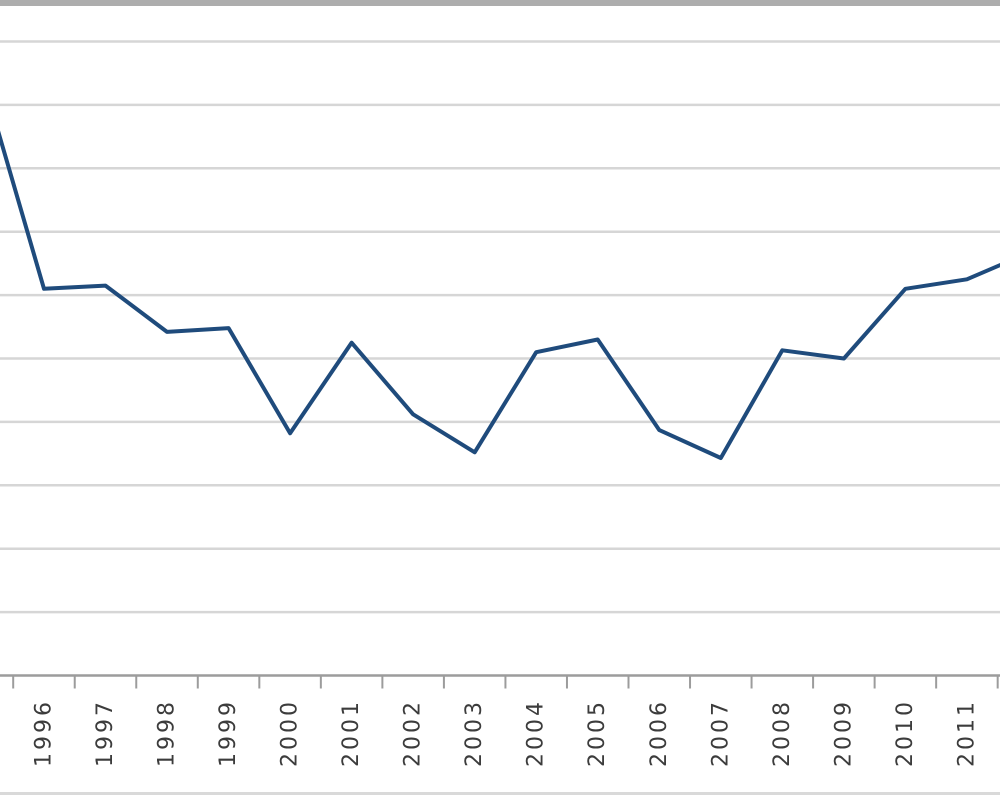 This screenshot has width=1000, height=800. Describe the element at coordinates (782, 733) in the screenshot. I see `x-axis-label-2008: 2008` at that location.